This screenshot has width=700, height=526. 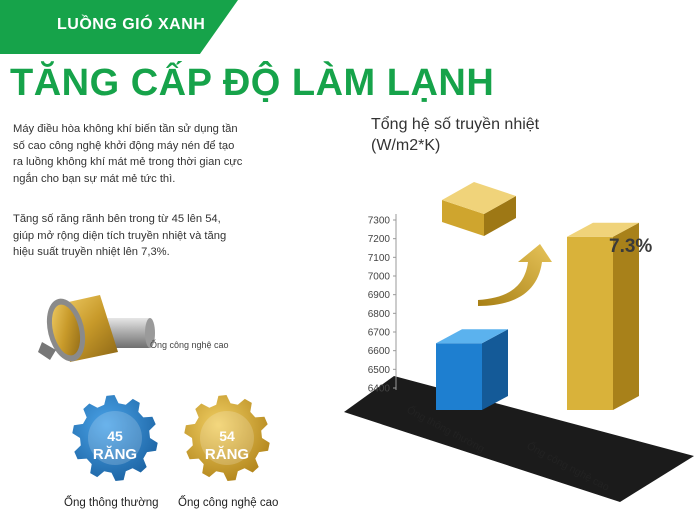 I want to click on section-ribbon, so click(x=119, y=27).